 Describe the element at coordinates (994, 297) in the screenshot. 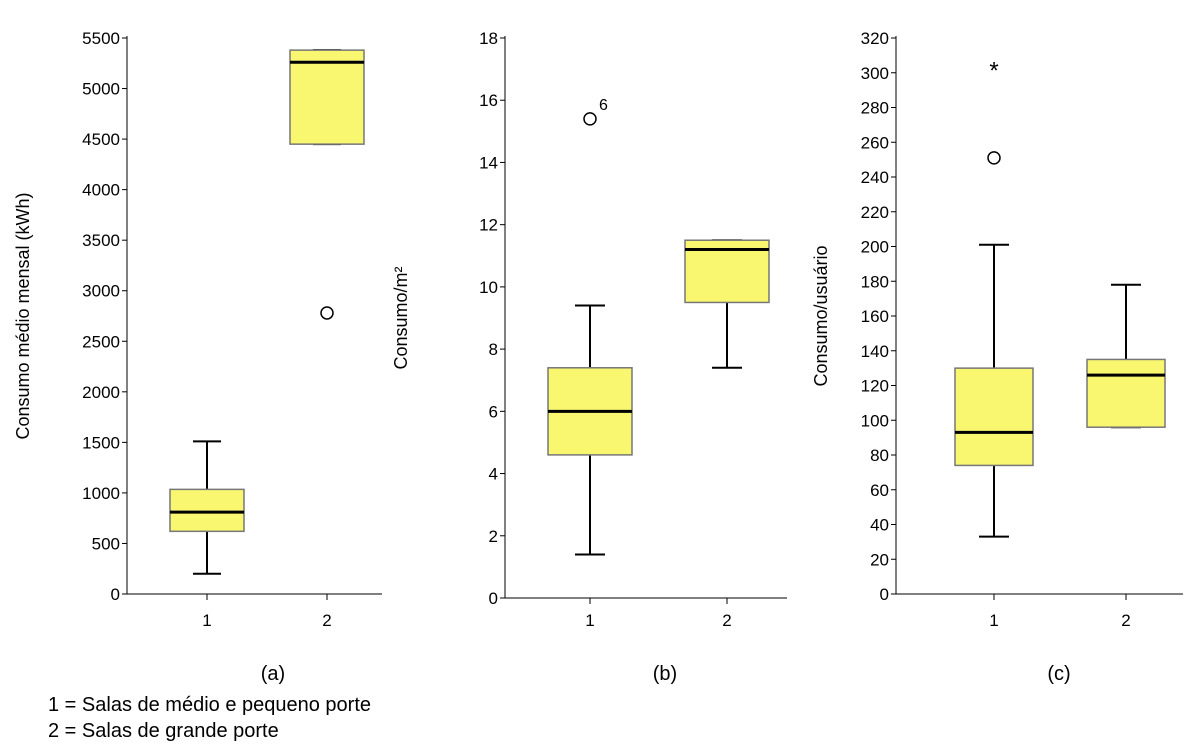

I see `box-1: *` at that location.